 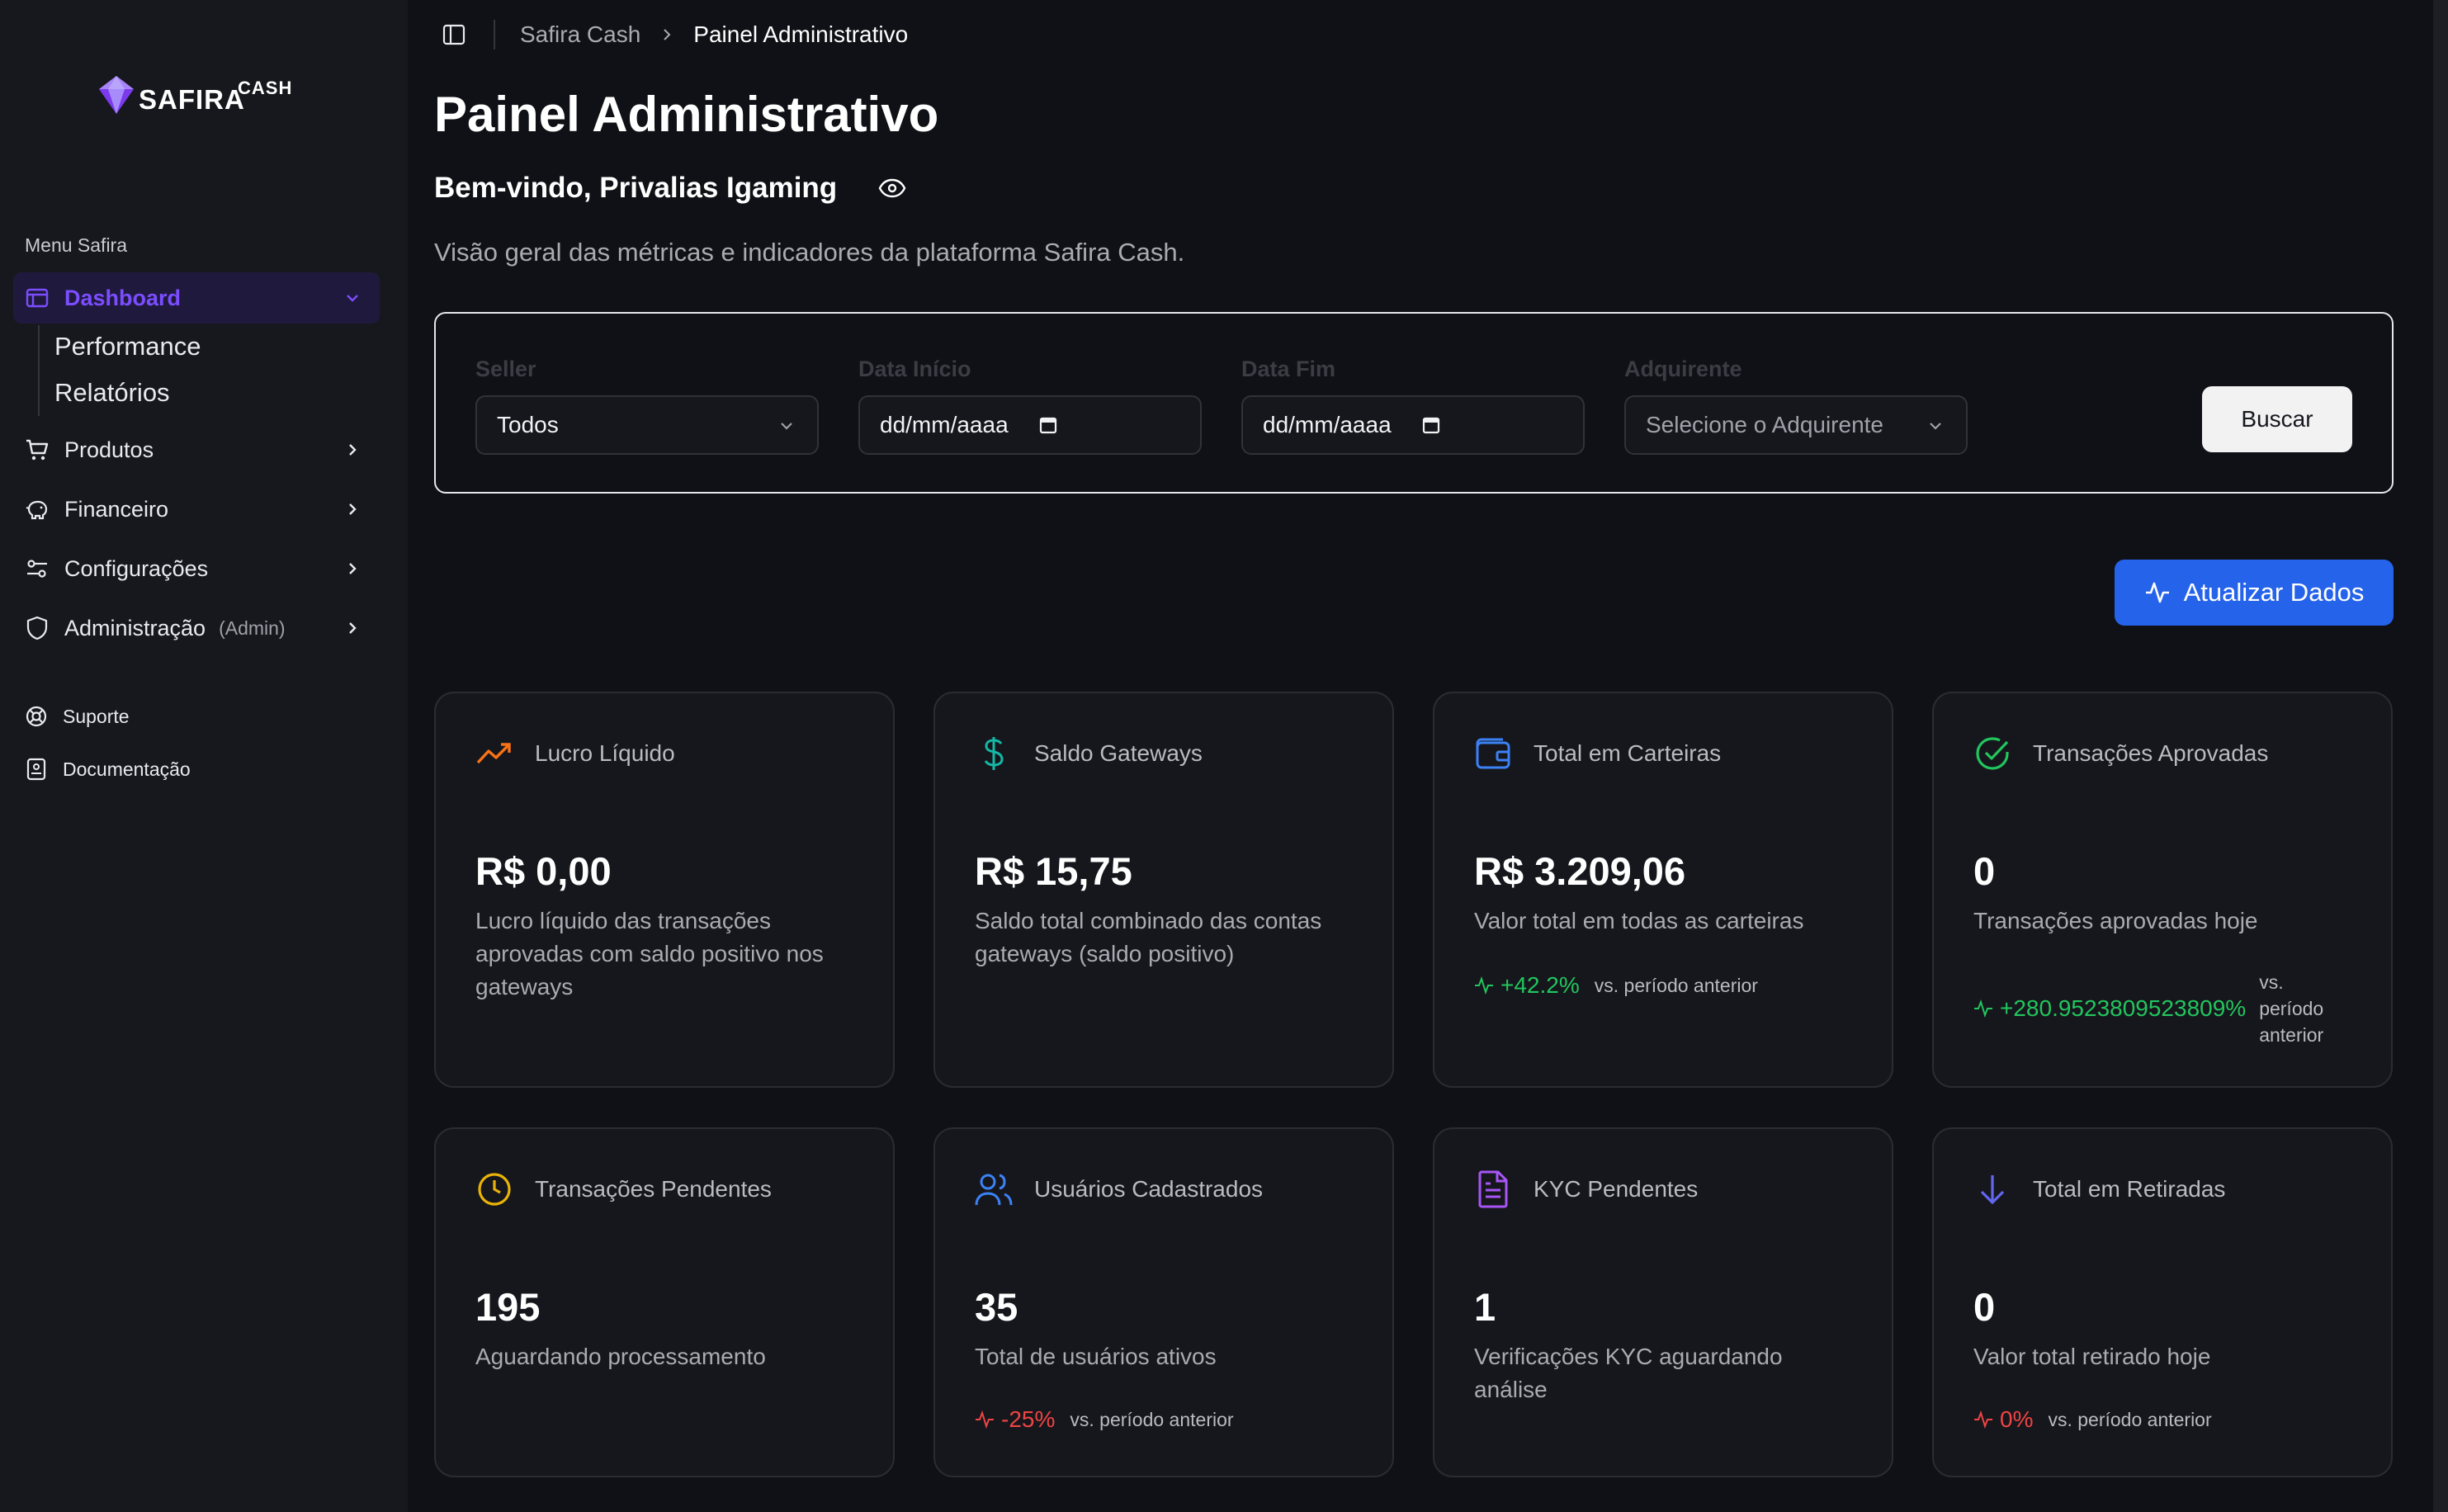 What do you see at coordinates (2277, 419) in the screenshot?
I see `search-button: Buscar` at bounding box center [2277, 419].